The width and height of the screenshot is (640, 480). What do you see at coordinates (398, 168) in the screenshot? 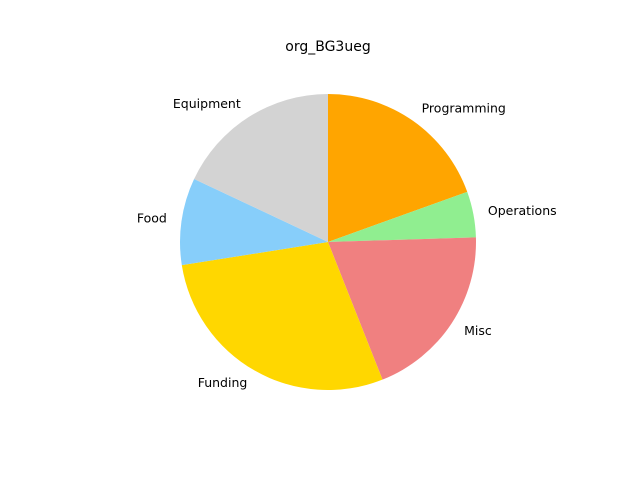
I see `pie-slice-programming` at bounding box center [398, 168].